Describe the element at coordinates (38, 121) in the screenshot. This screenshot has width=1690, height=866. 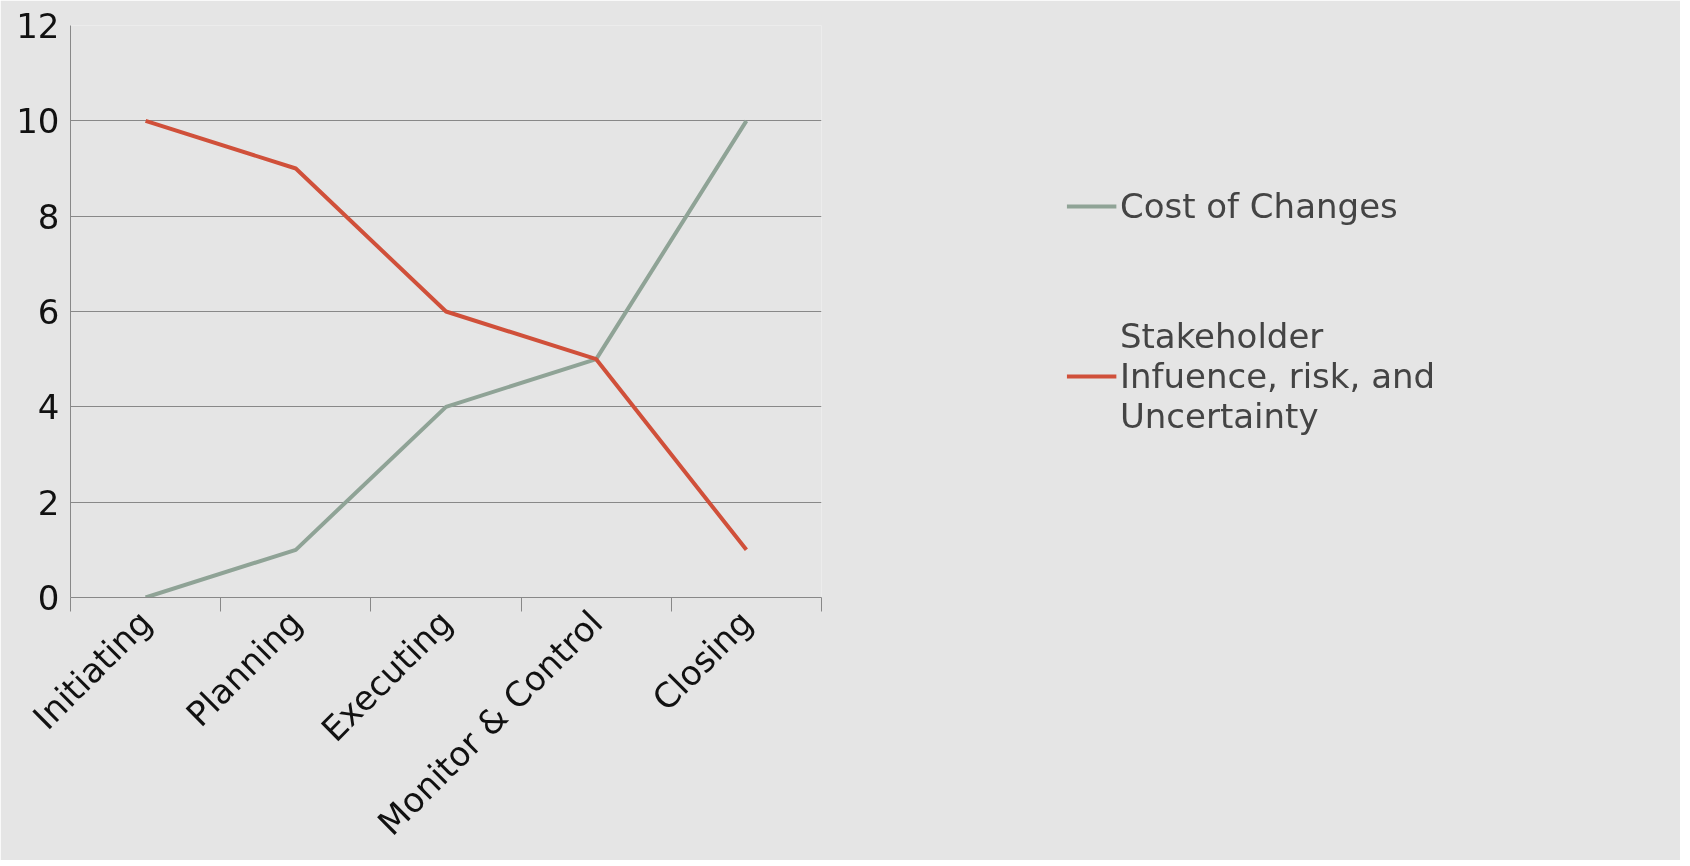
I see `y-tick-label: 10` at that location.